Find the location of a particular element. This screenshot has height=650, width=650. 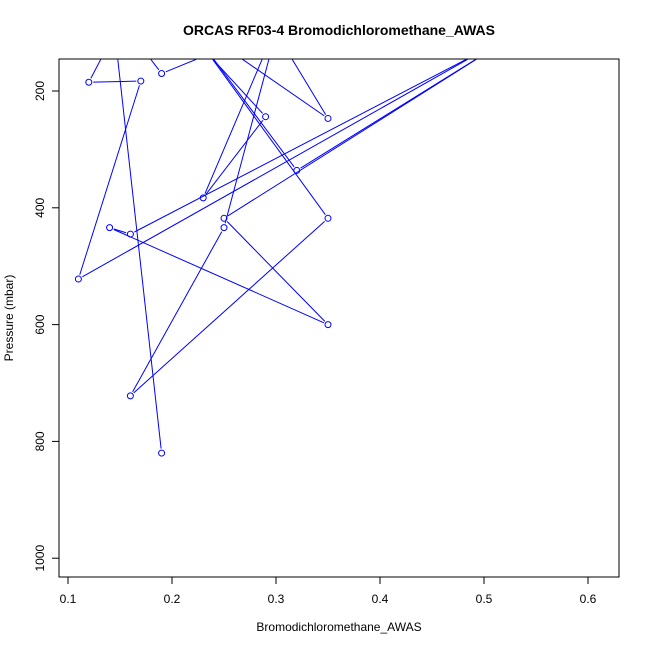

x-tick-label: 0.3 is located at coordinates (276, 599).